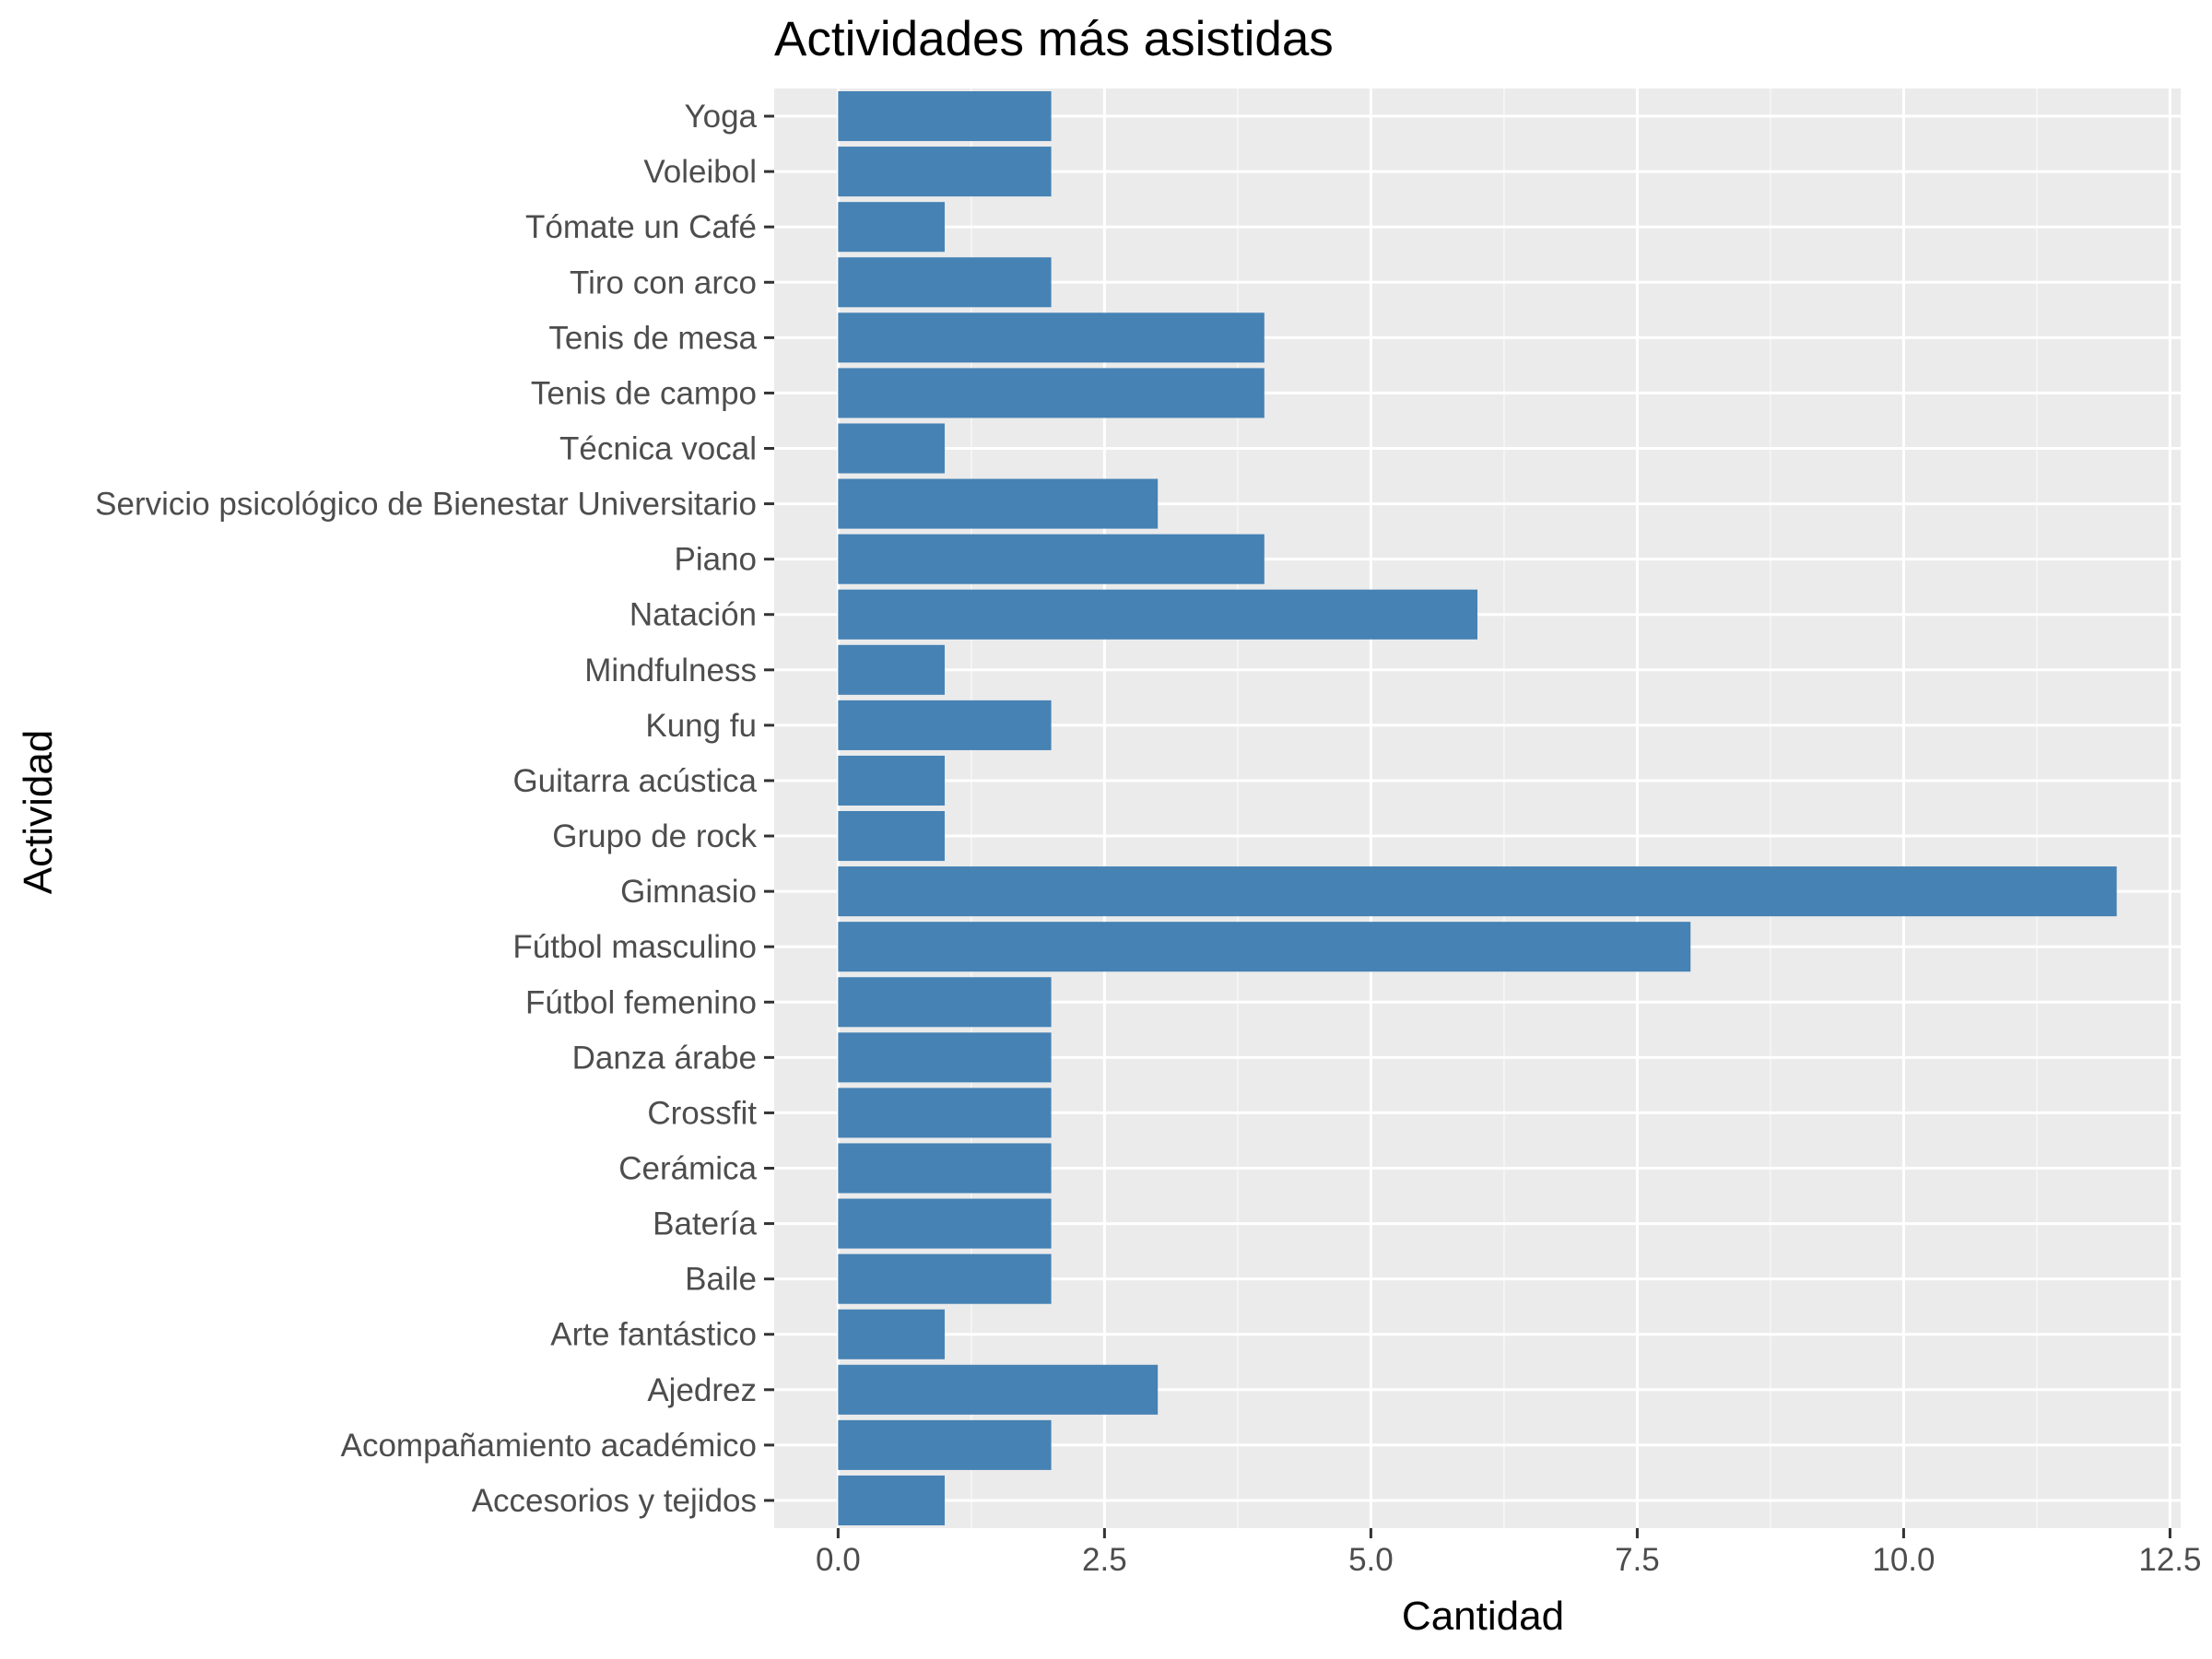  What do you see at coordinates (693, 615) in the screenshot?
I see `y-tick-label: Natación` at bounding box center [693, 615].